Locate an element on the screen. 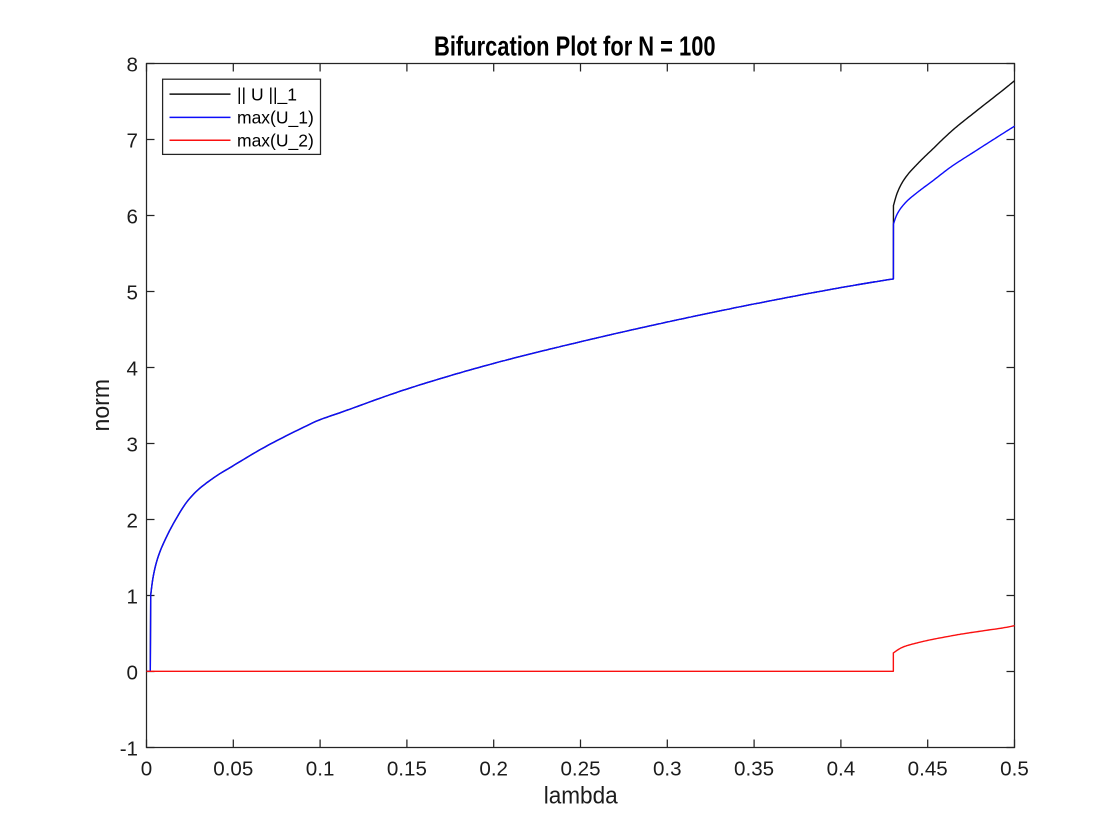  svg-text: 0.35 is located at coordinates (754, 769).